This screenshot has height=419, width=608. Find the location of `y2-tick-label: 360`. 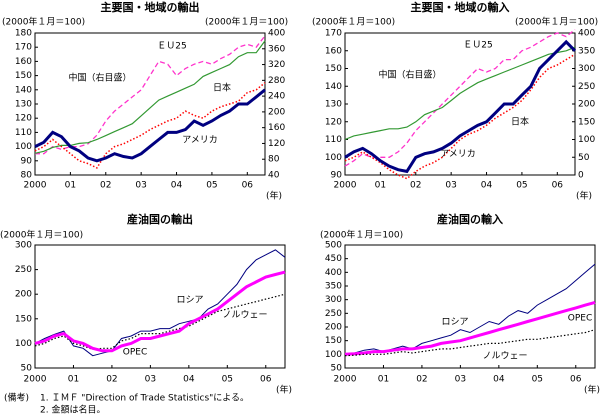

y2-tick-label: 360 is located at coordinates (276, 49).